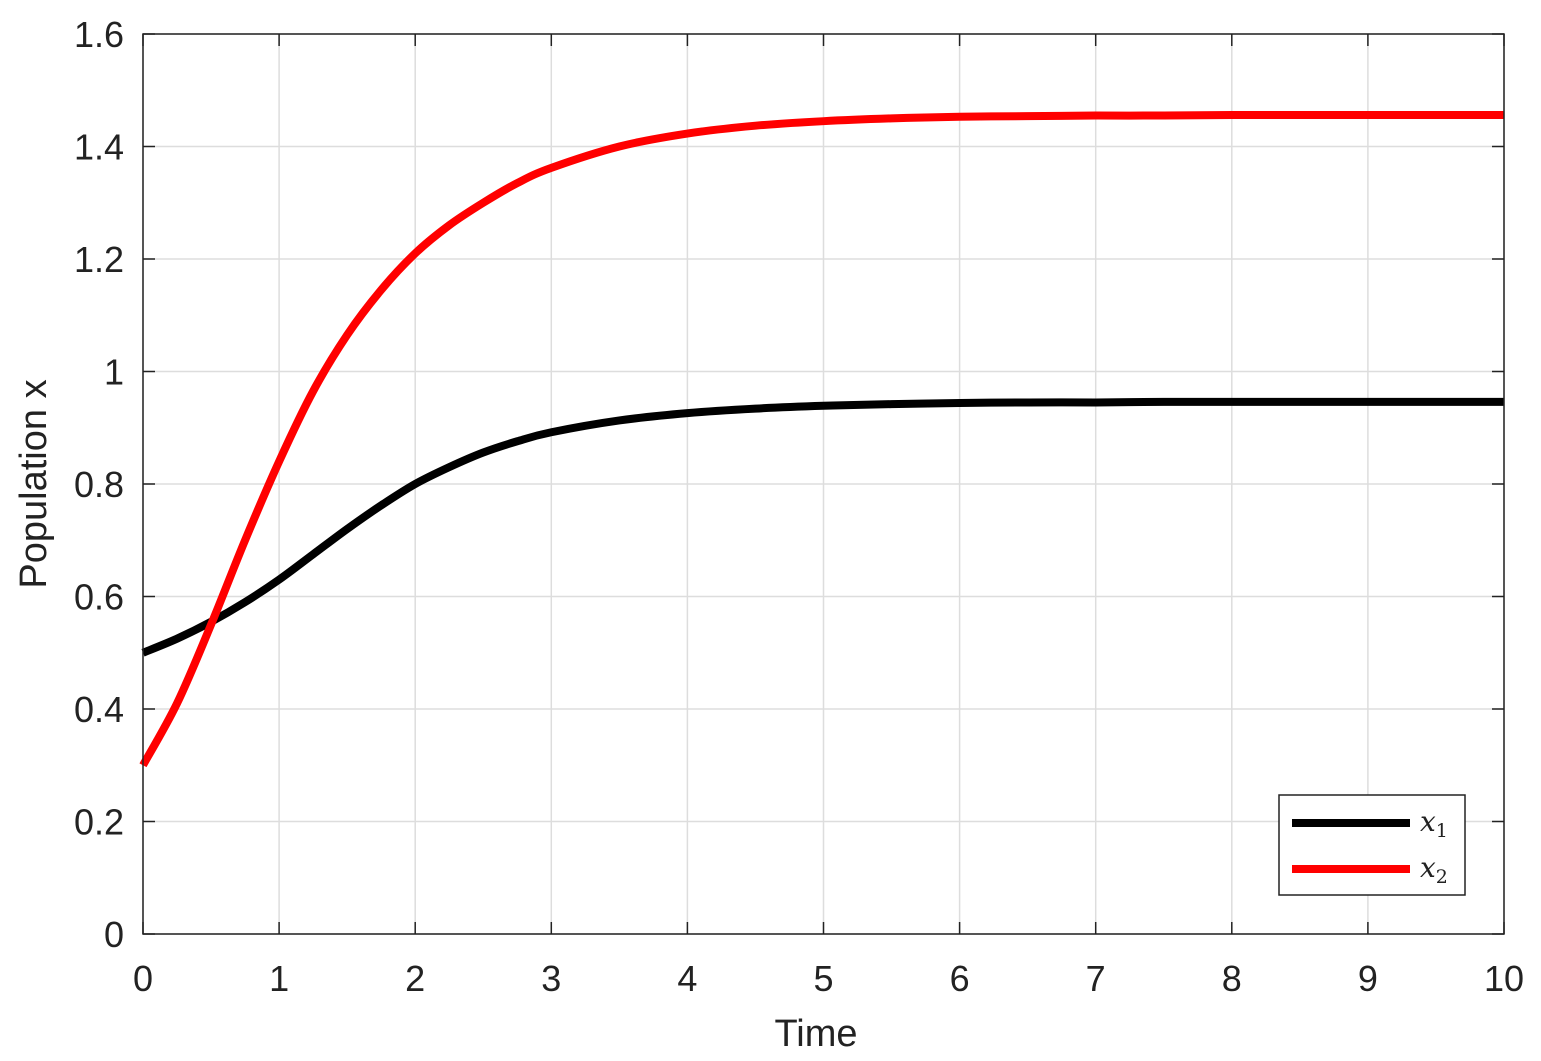 The image size is (1541, 1061). Describe the element at coordinates (1442, 831) in the screenshot. I see `legend-label-subscript: 1` at that location.